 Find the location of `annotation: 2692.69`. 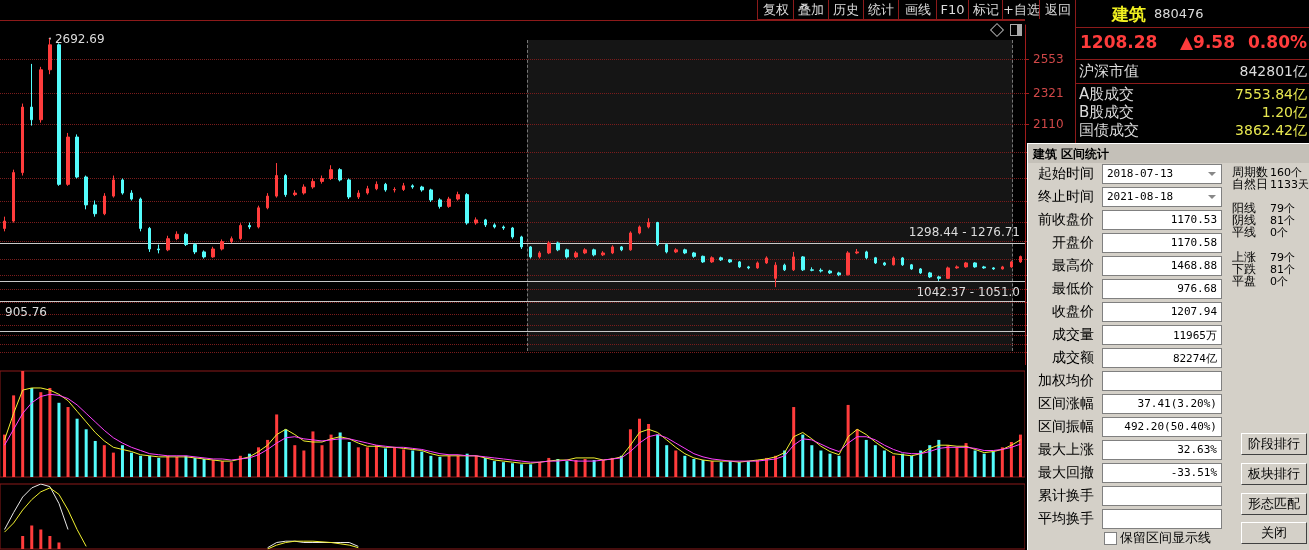

annotation: 2692.69 is located at coordinates (79, 38).